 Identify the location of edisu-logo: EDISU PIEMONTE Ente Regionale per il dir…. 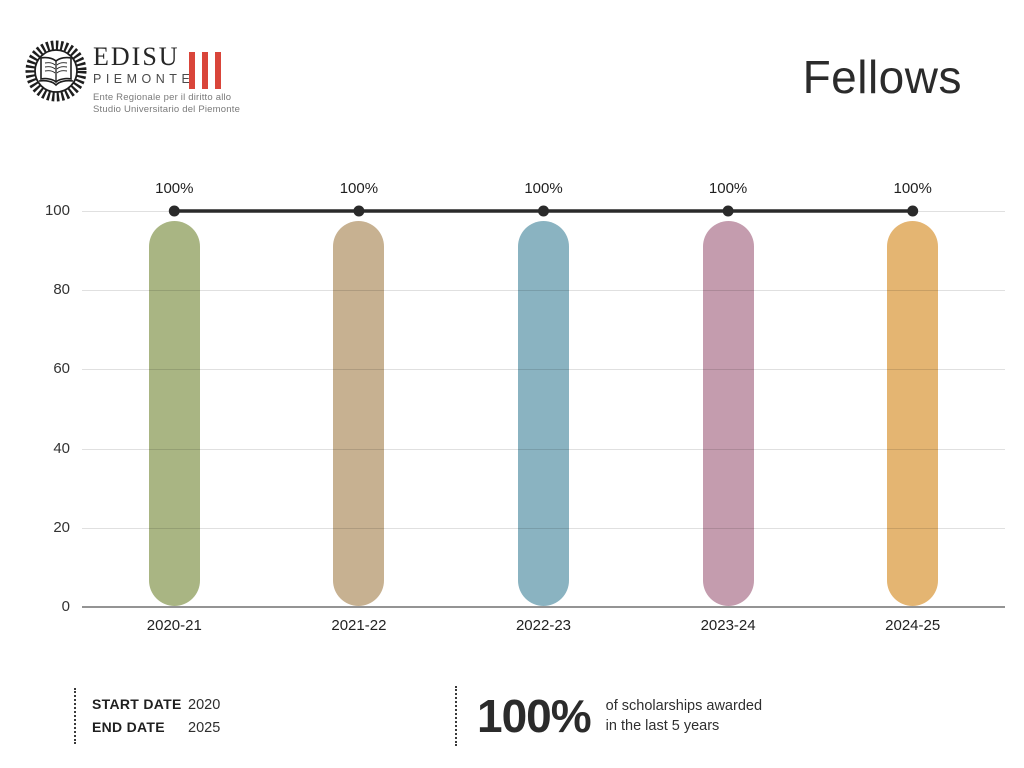
(155, 78).